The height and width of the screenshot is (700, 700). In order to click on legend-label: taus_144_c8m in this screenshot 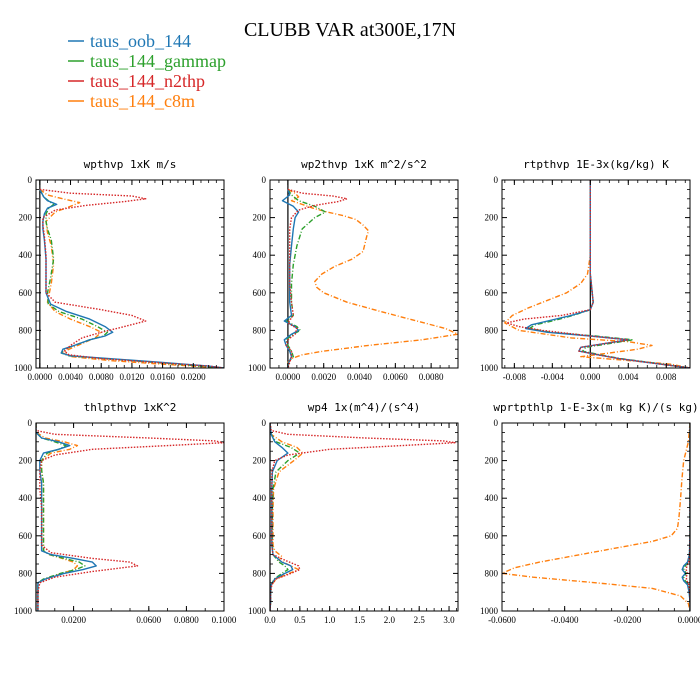, I will do `click(142, 101)`.